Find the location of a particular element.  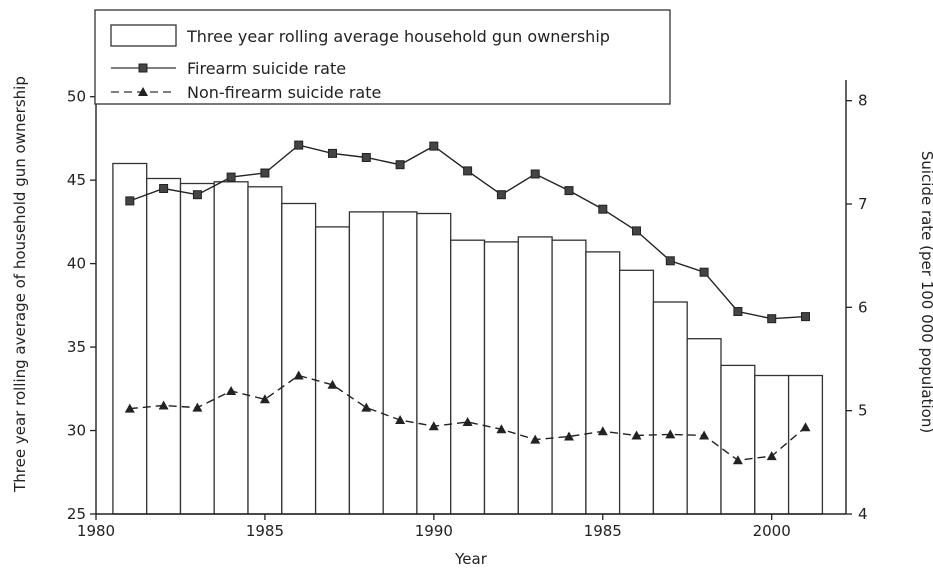

bar-1990 is located at coordinates (434, 363).